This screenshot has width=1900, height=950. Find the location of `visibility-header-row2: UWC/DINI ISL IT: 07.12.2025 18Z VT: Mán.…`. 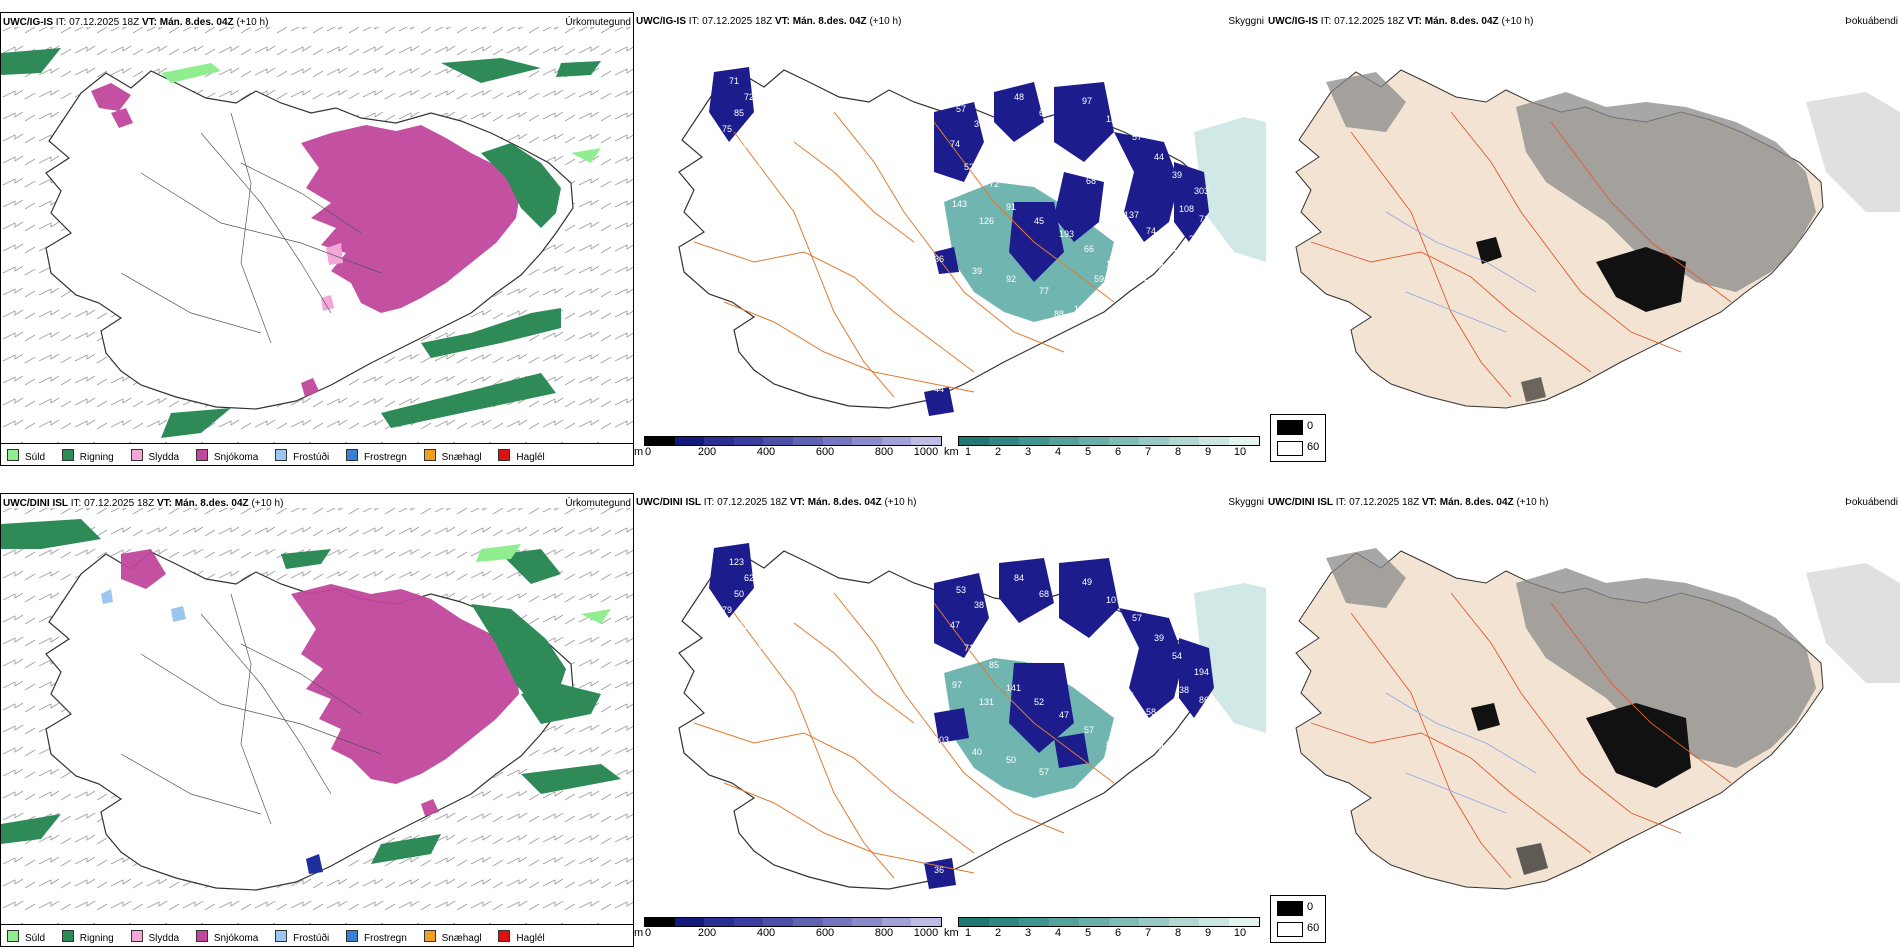

visibility-header-row2: UWC/DINI ISL IT: 07.12.2025 18Z VT: Mán.… is located at coordinates (950, 504).